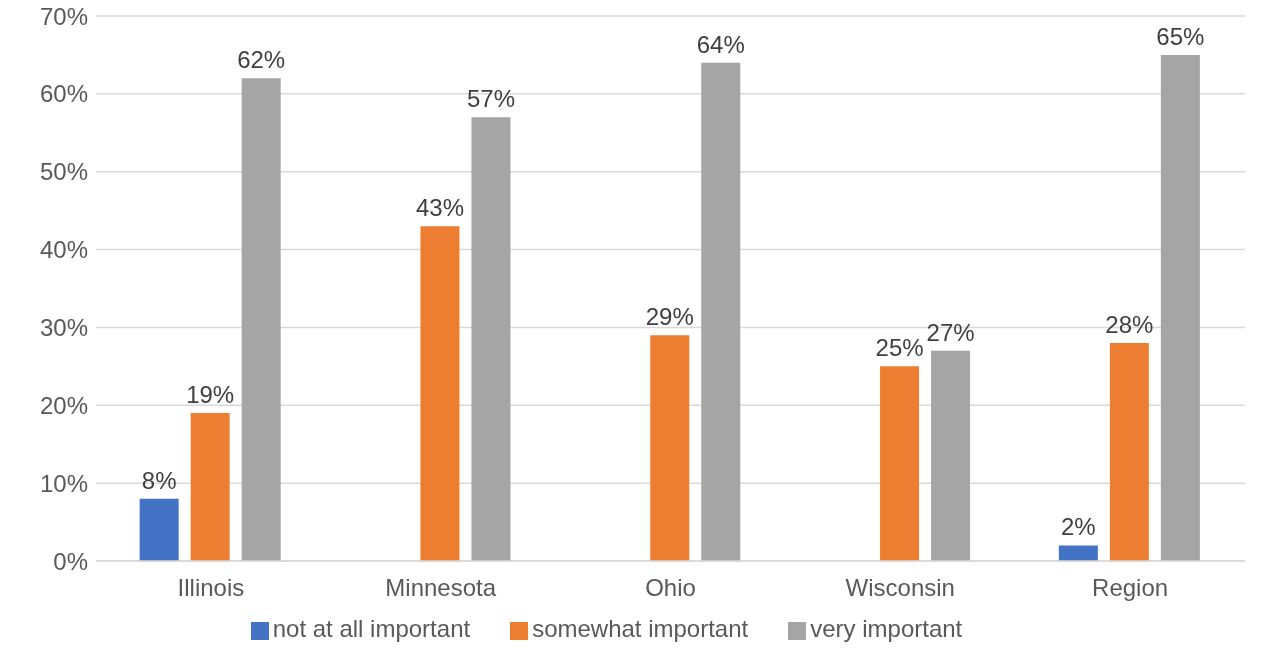 The height and width of the screenshot is (651, 1263). I want to click on y-tick-label: 20%, so click(63, 405).